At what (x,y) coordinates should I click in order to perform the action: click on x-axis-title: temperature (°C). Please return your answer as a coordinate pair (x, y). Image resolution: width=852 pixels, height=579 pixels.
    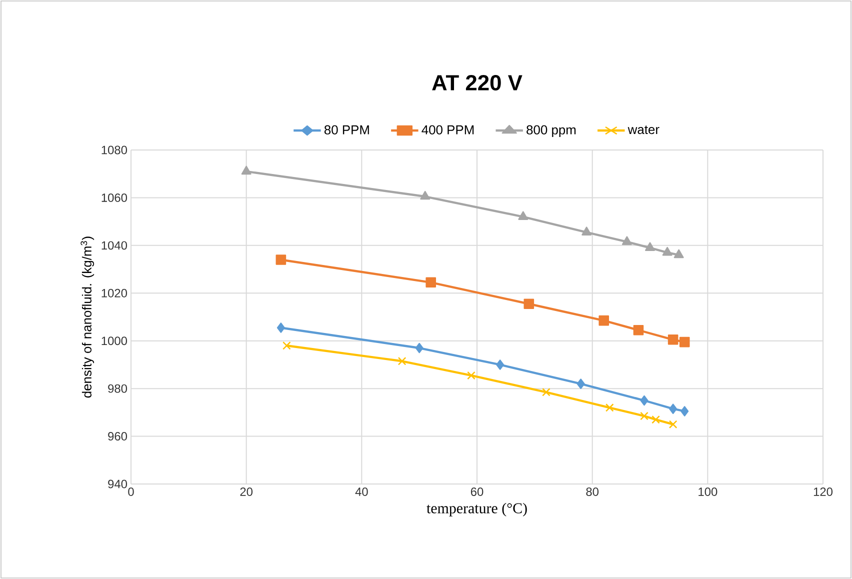
    Looking at the image, I should click on (476, 509).